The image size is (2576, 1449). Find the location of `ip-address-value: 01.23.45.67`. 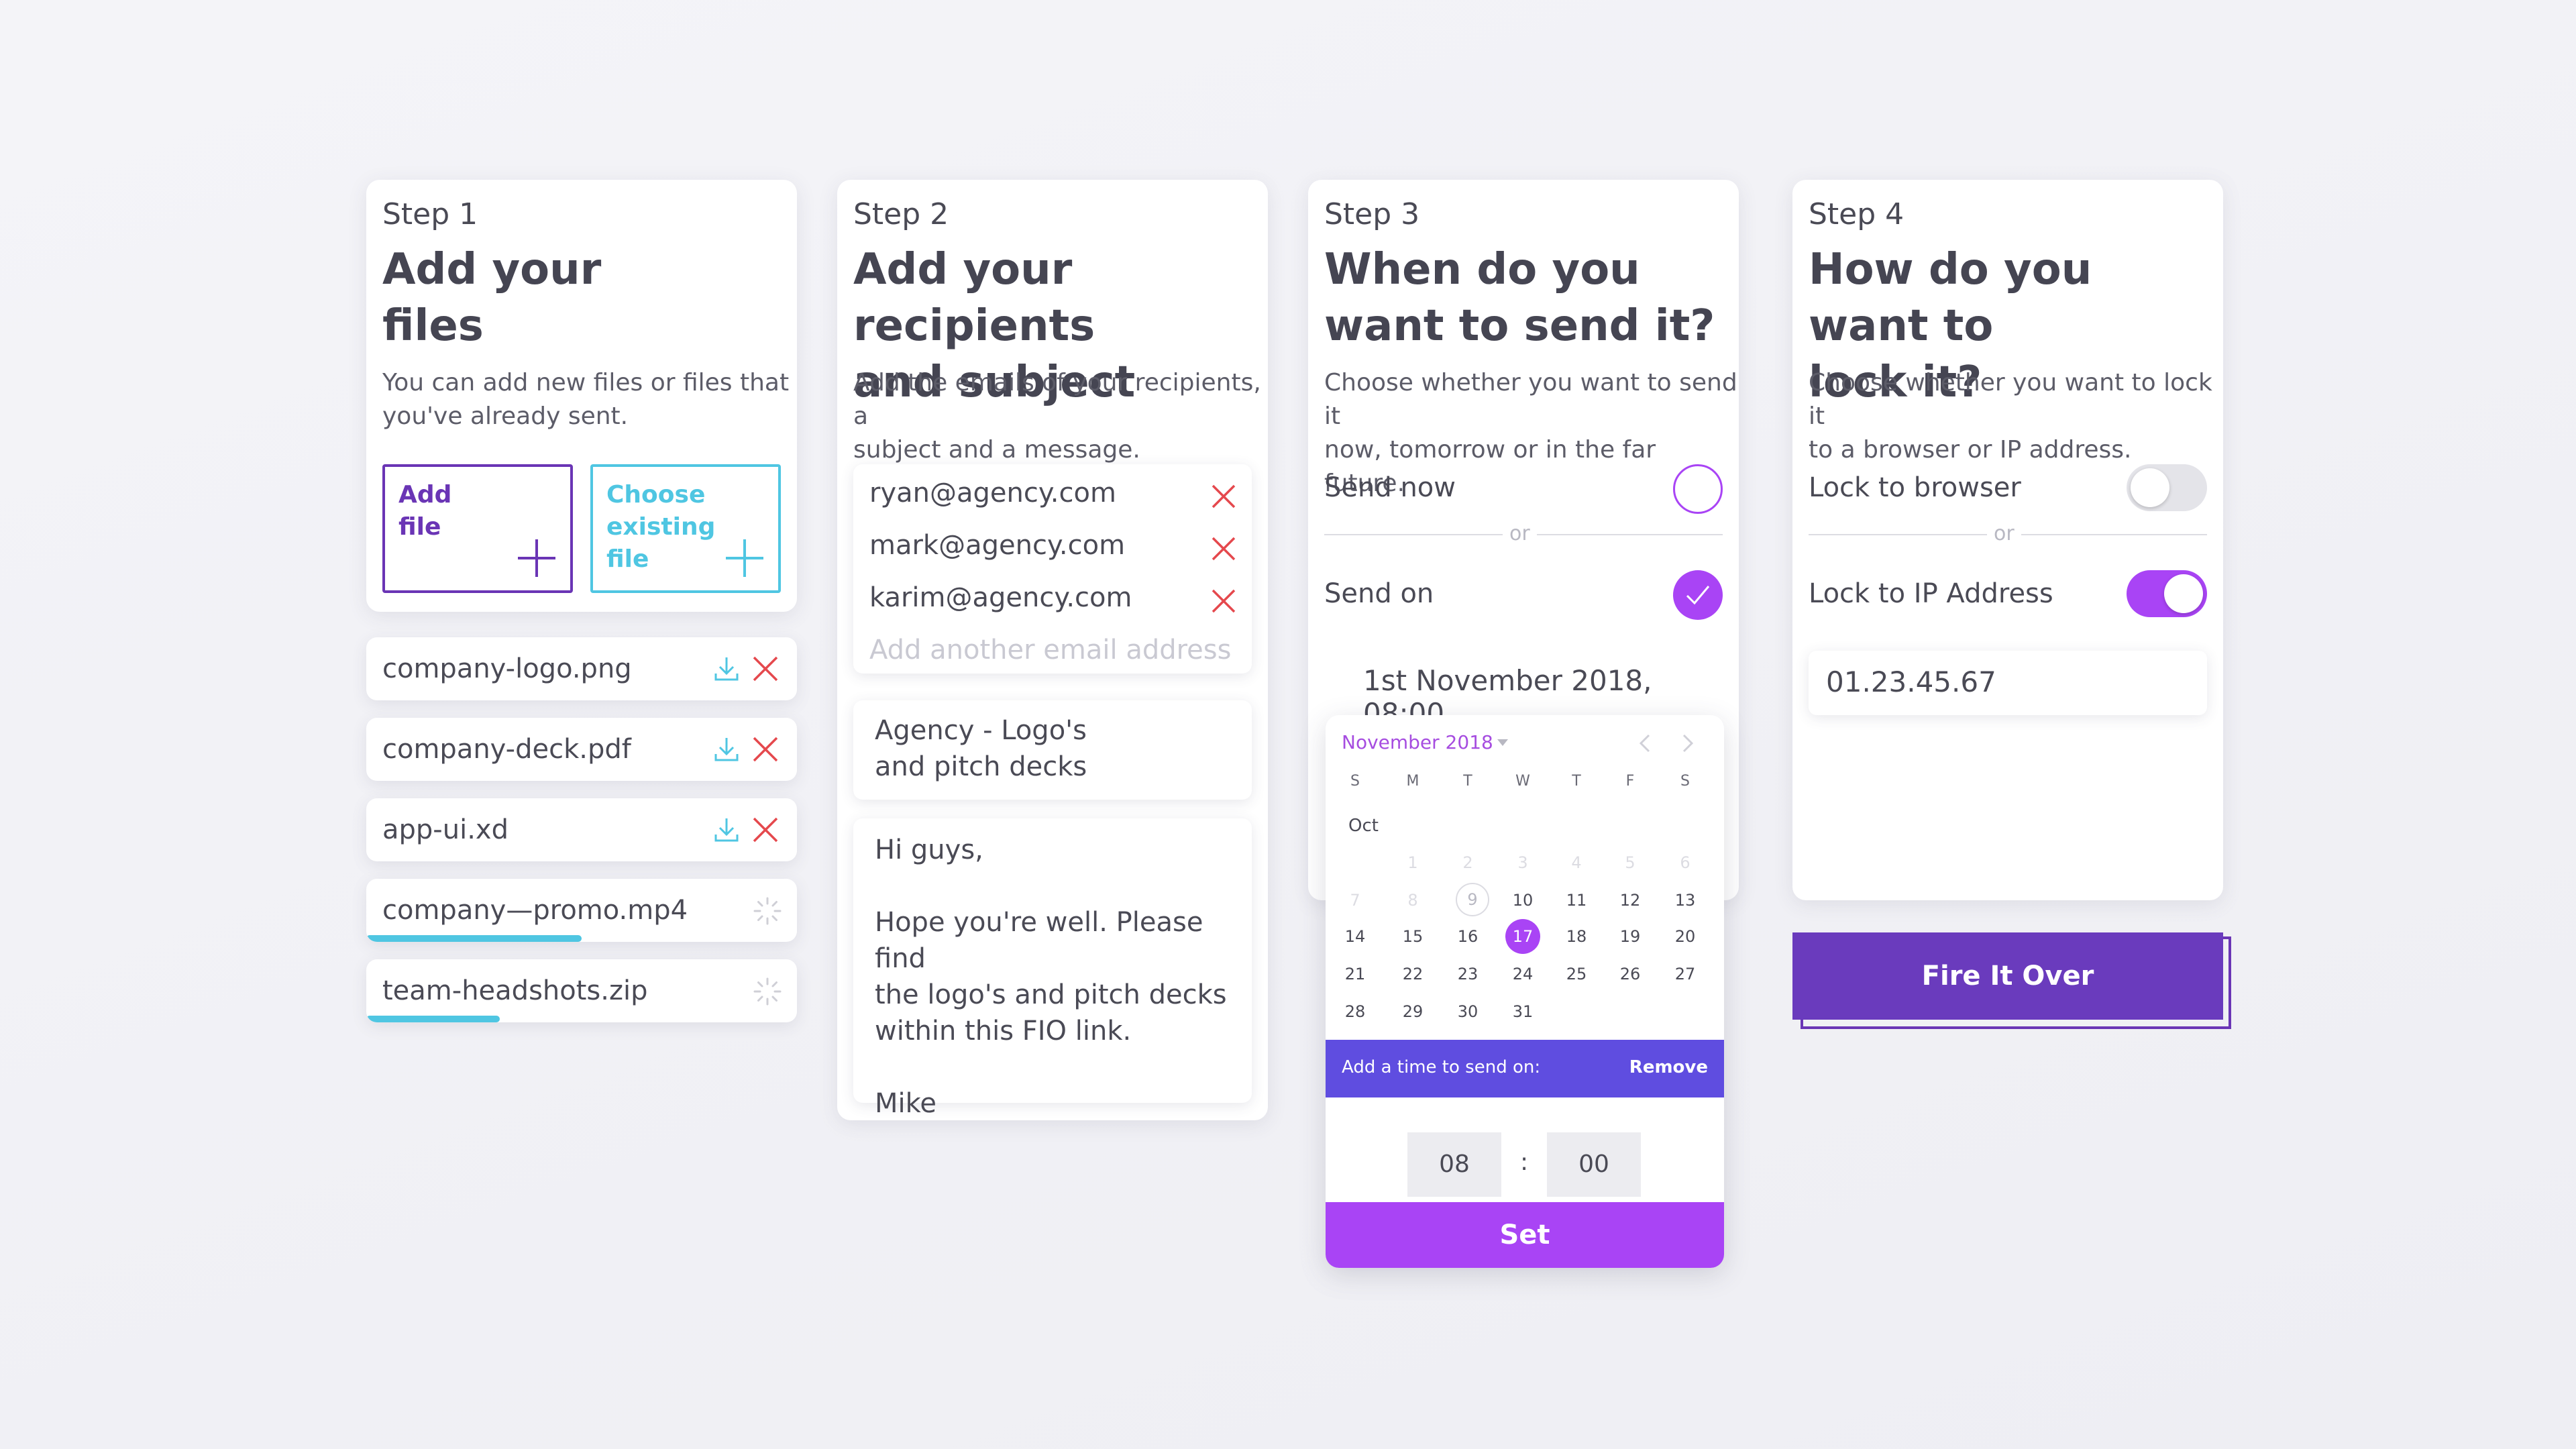

ip-address-value: 01.23.45.67 is located at coordinates (1911, 681).